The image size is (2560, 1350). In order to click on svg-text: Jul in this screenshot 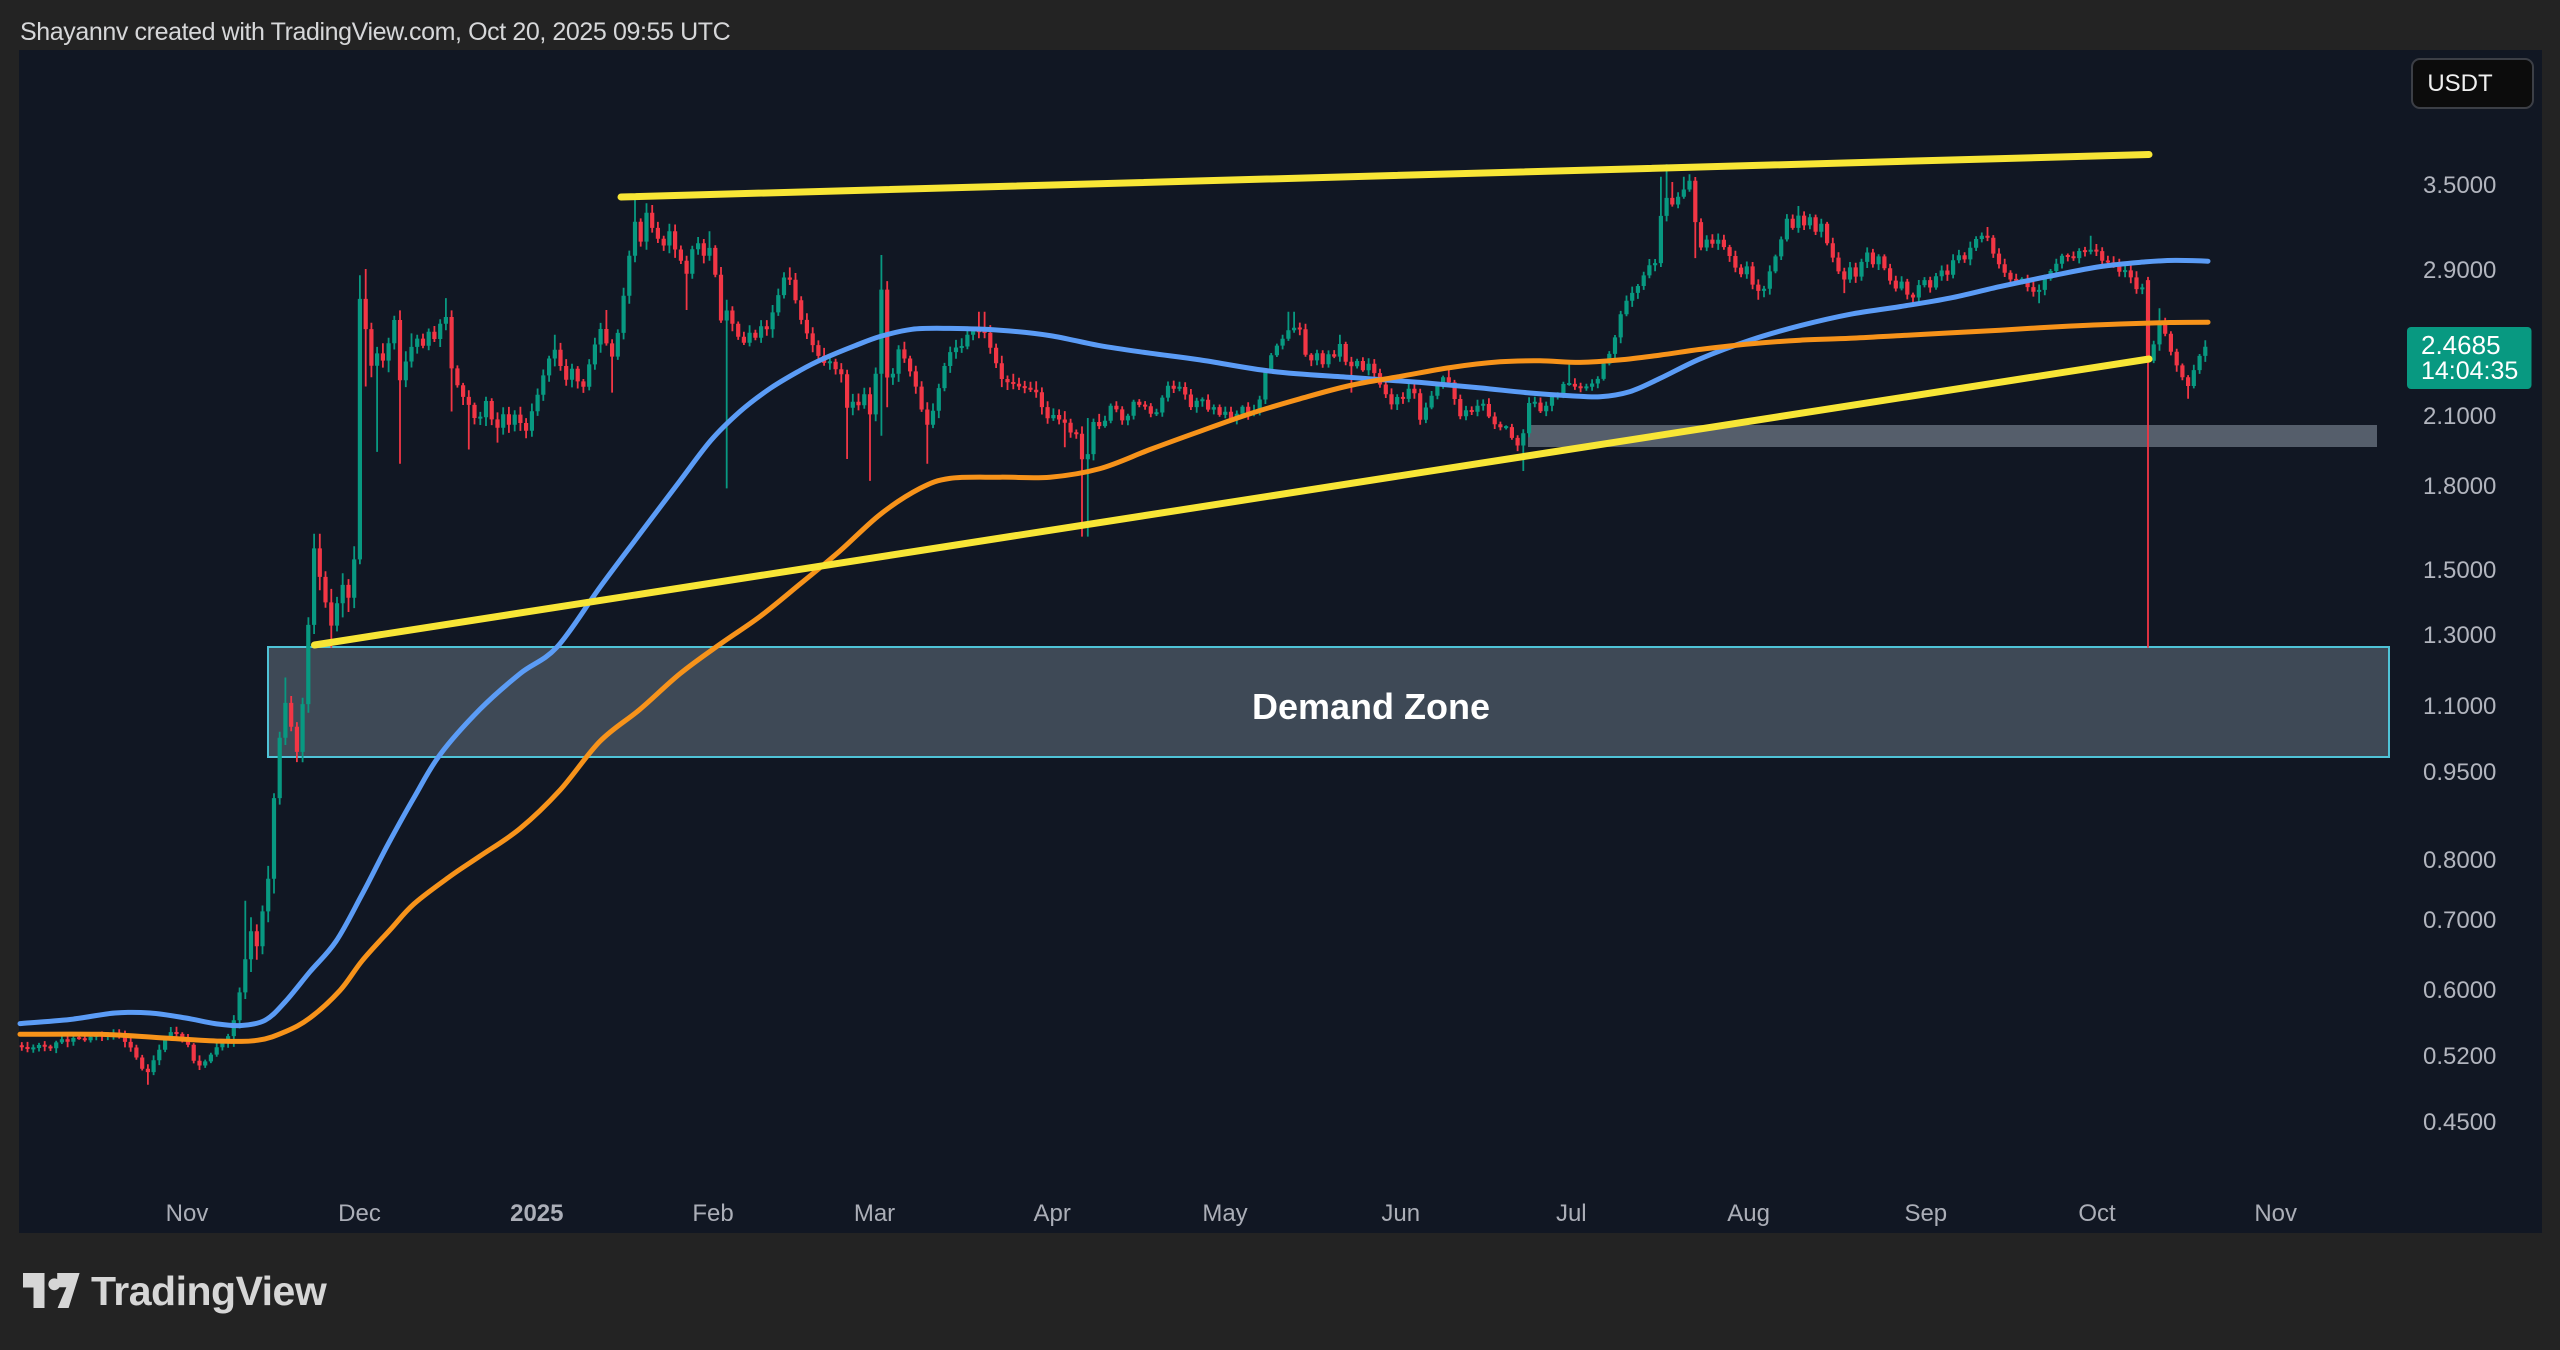, I will do `click(1571, 1213)`.